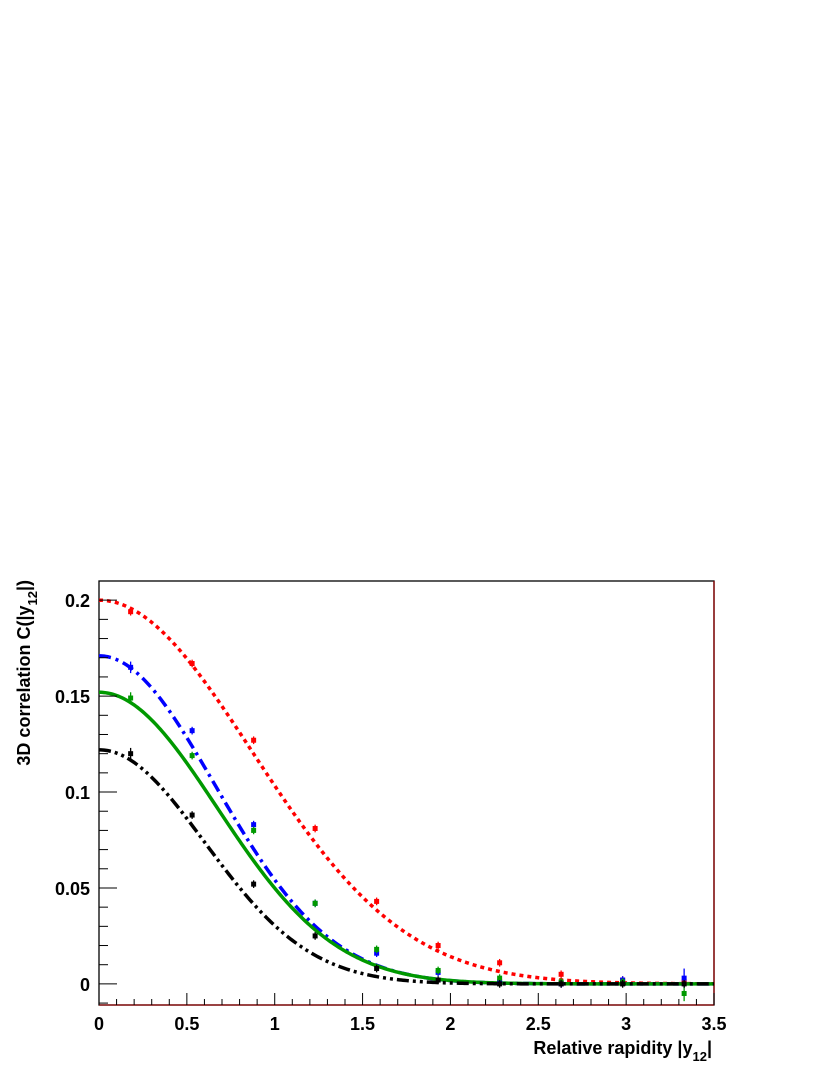  I want to click on y-axis-title: 3D correlation C(|y12|), so click(27, 673).